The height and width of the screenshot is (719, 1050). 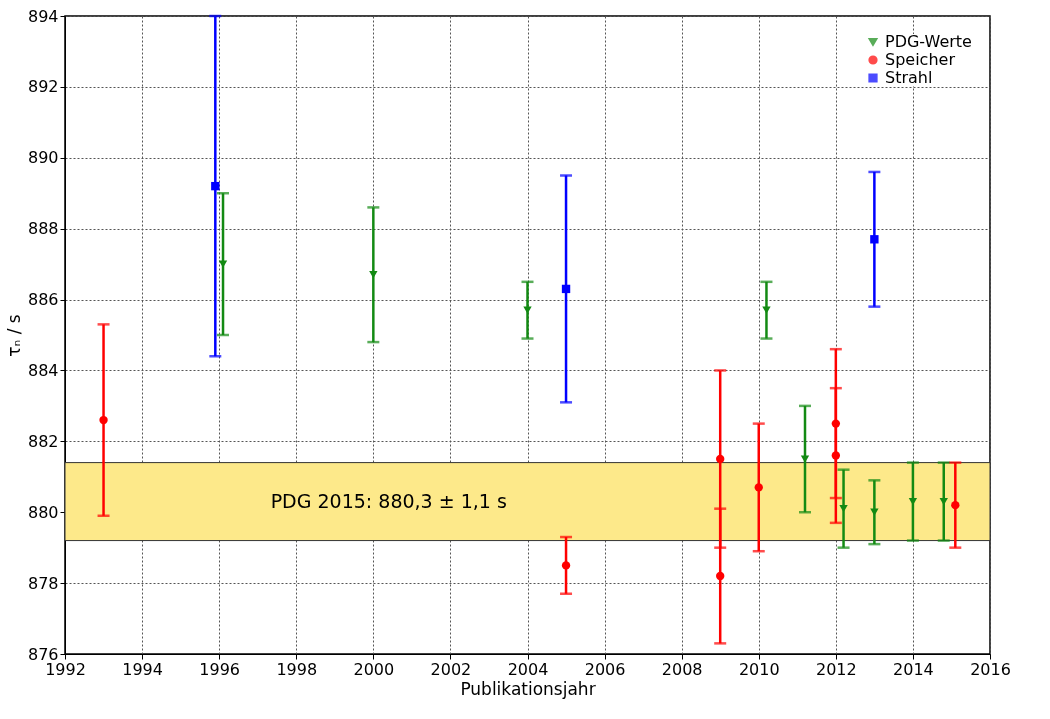 What do you see at coordinates (836, 669) in the screenshot?
I see `x-tick-label: 2012` at bounding box center [836, 669].